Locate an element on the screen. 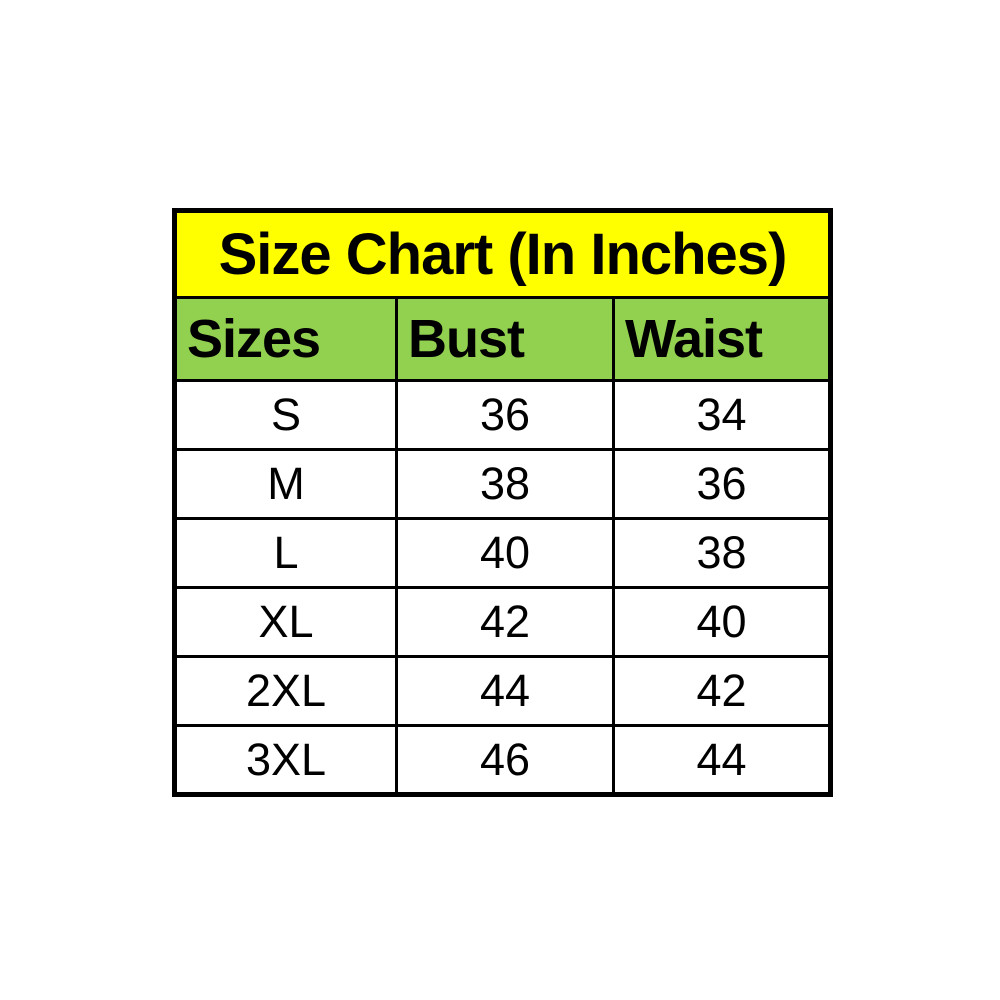 This screenshot has height=1000, width=1000. table-row: S 36 34 is located at coordinates (503, 415).